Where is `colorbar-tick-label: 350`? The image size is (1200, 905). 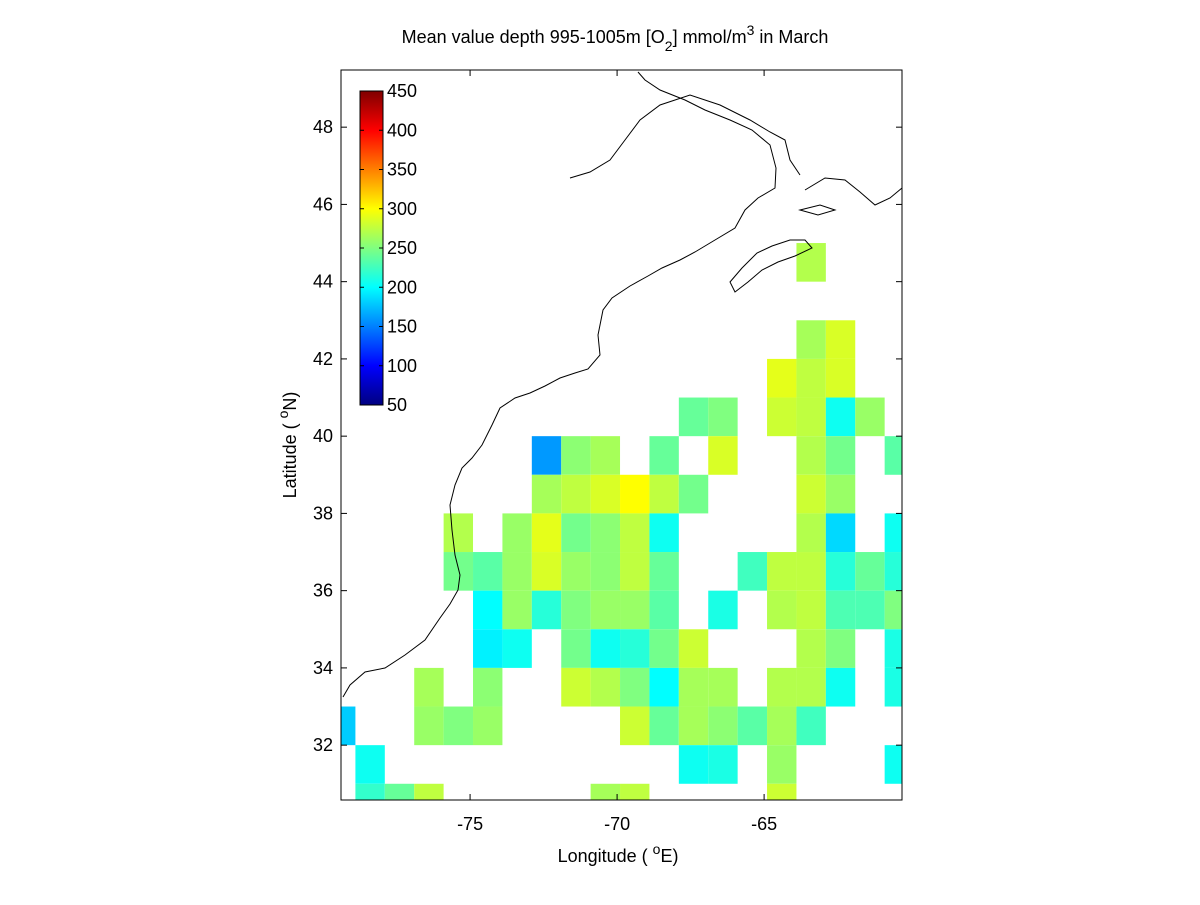
colorbar-tick-label: 350 is located at coordinates (402, 170).